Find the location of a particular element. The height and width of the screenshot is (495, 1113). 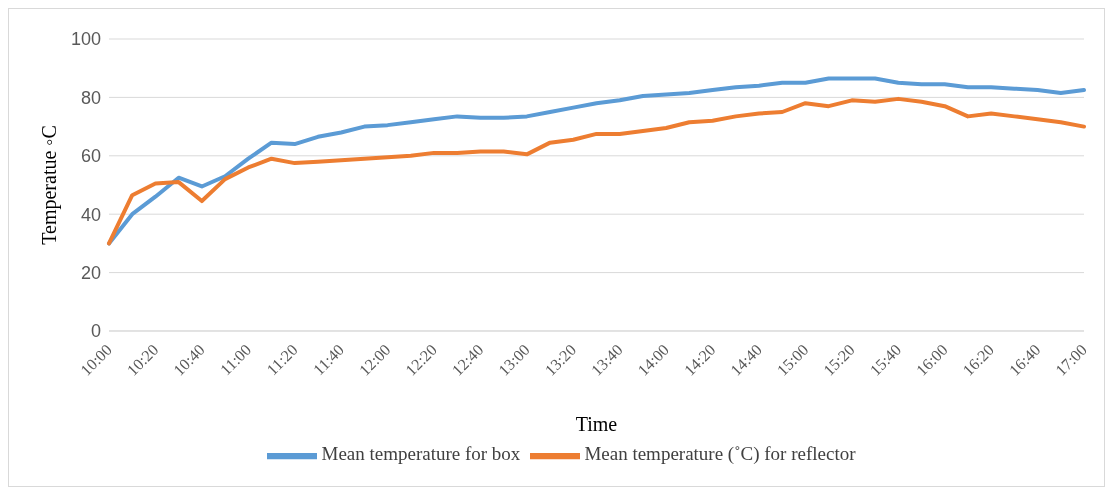

legend-label: Mean temperature for box is located at coordinates (421, 454).